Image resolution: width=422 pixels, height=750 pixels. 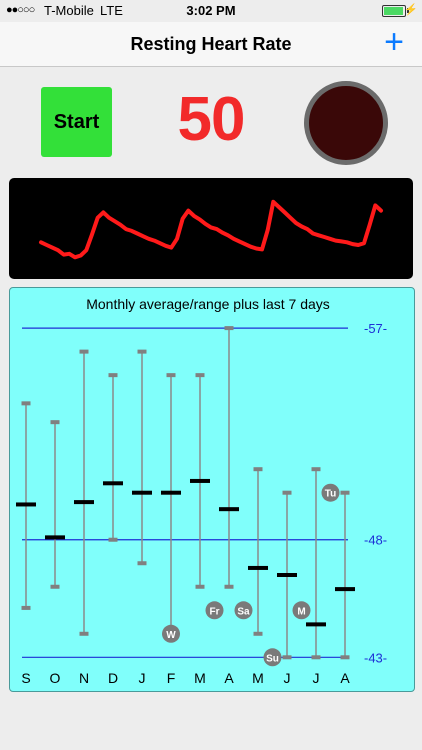 What do you see at coordinates (208, 304) in the screenshot?
I see `chart-title: Monthly average/range plus last 7 days` at bounding box center [208, 304].